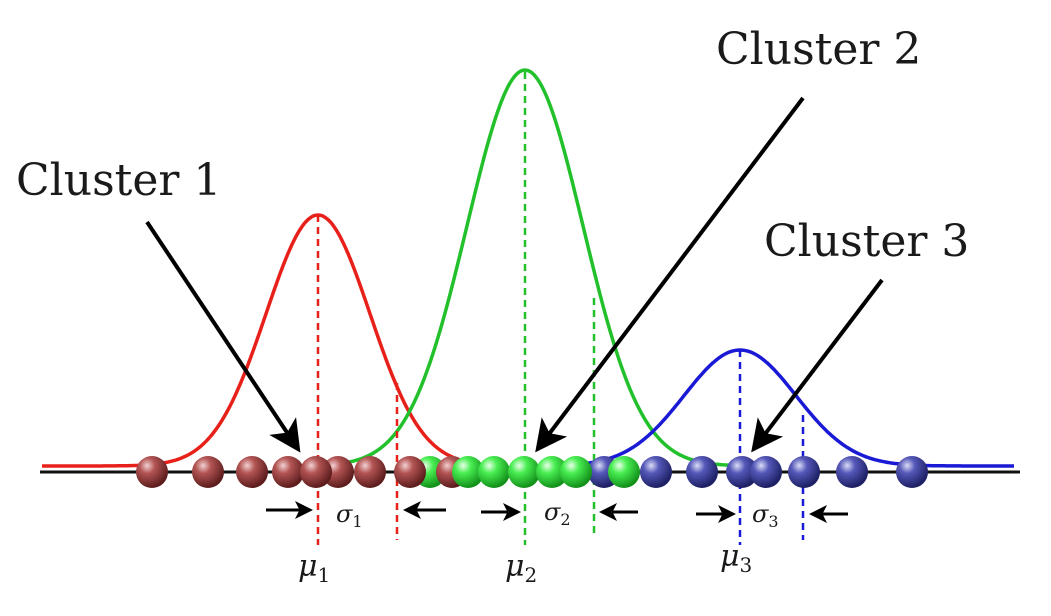  I want to click on cluster-2-mean-label: μ2, so click(521, 568).